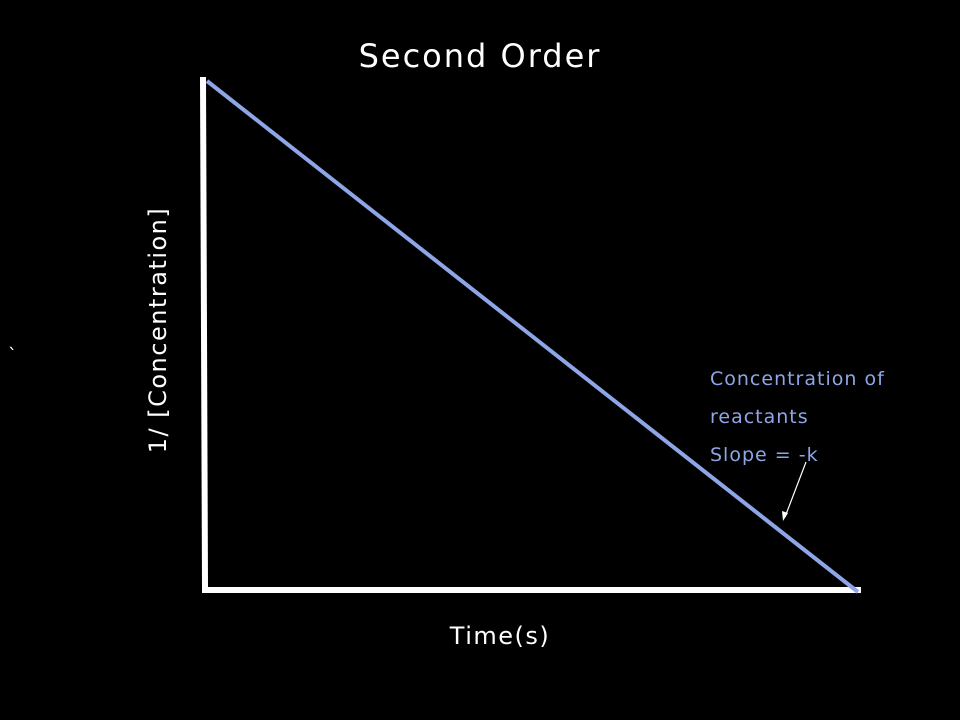  What do you see at coordinates (832, 417) in the screenshot?
I see `slope-annotation: Concentration of reactants Slope = -k` at bounding box center [832, 417].